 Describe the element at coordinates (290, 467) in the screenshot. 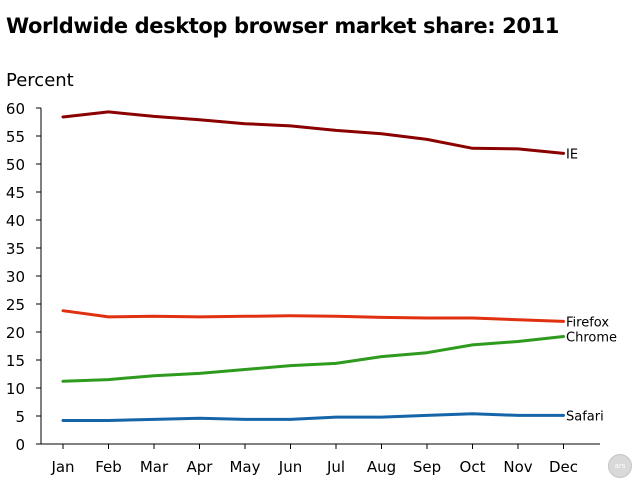

I see `x-tick-label: Jun` at that location.